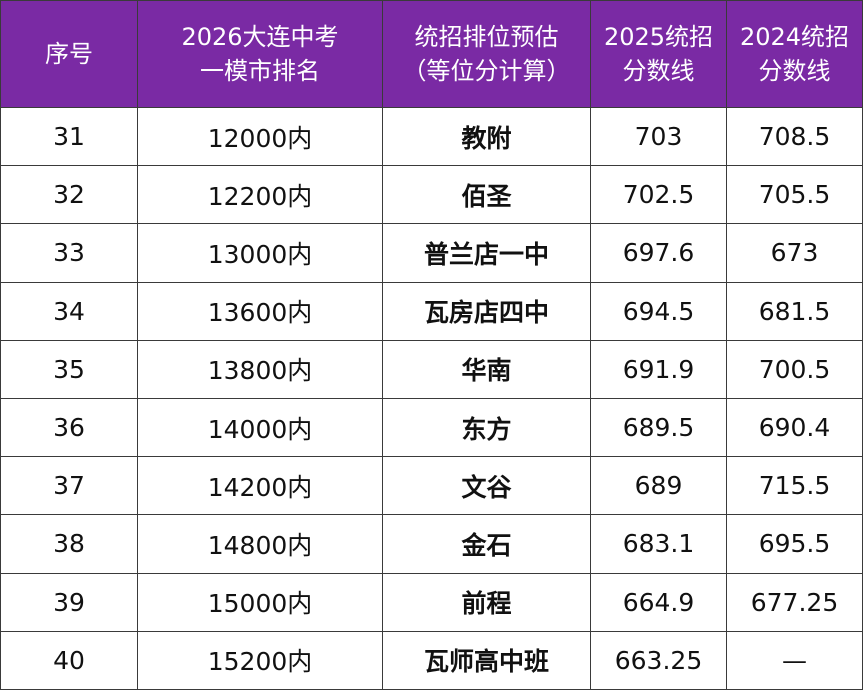 The height and width of the screenshot is (691, 863). What do you see at coordinates (260, 369) in the screenshot?
I see `rank-cell: 13800内` at bounding box center [260, 369].